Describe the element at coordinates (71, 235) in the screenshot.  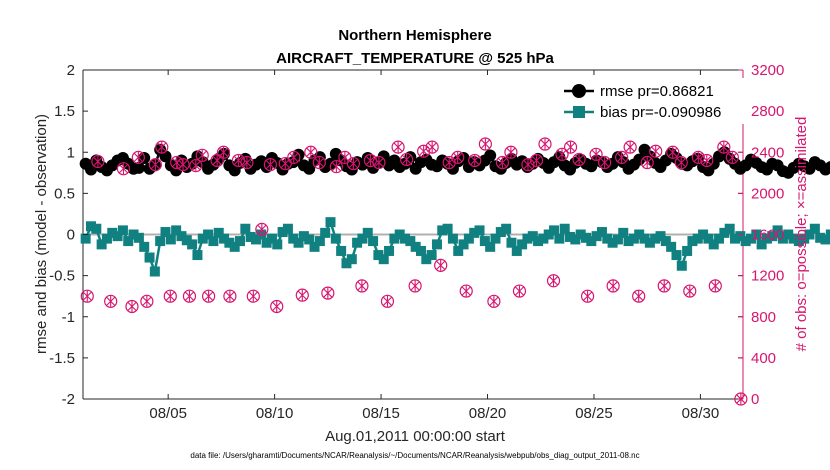
I see `y-tick-label: 0` at that location.